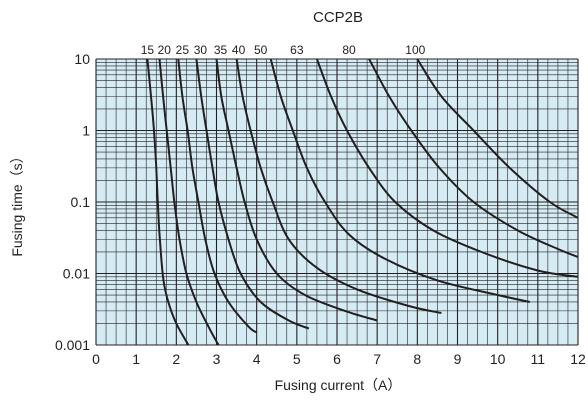 This screenshot has width=588, height=401. Describe the element at coordinates (239, 50) in the screenshot. I see `curve-label-40: 40` at that location.